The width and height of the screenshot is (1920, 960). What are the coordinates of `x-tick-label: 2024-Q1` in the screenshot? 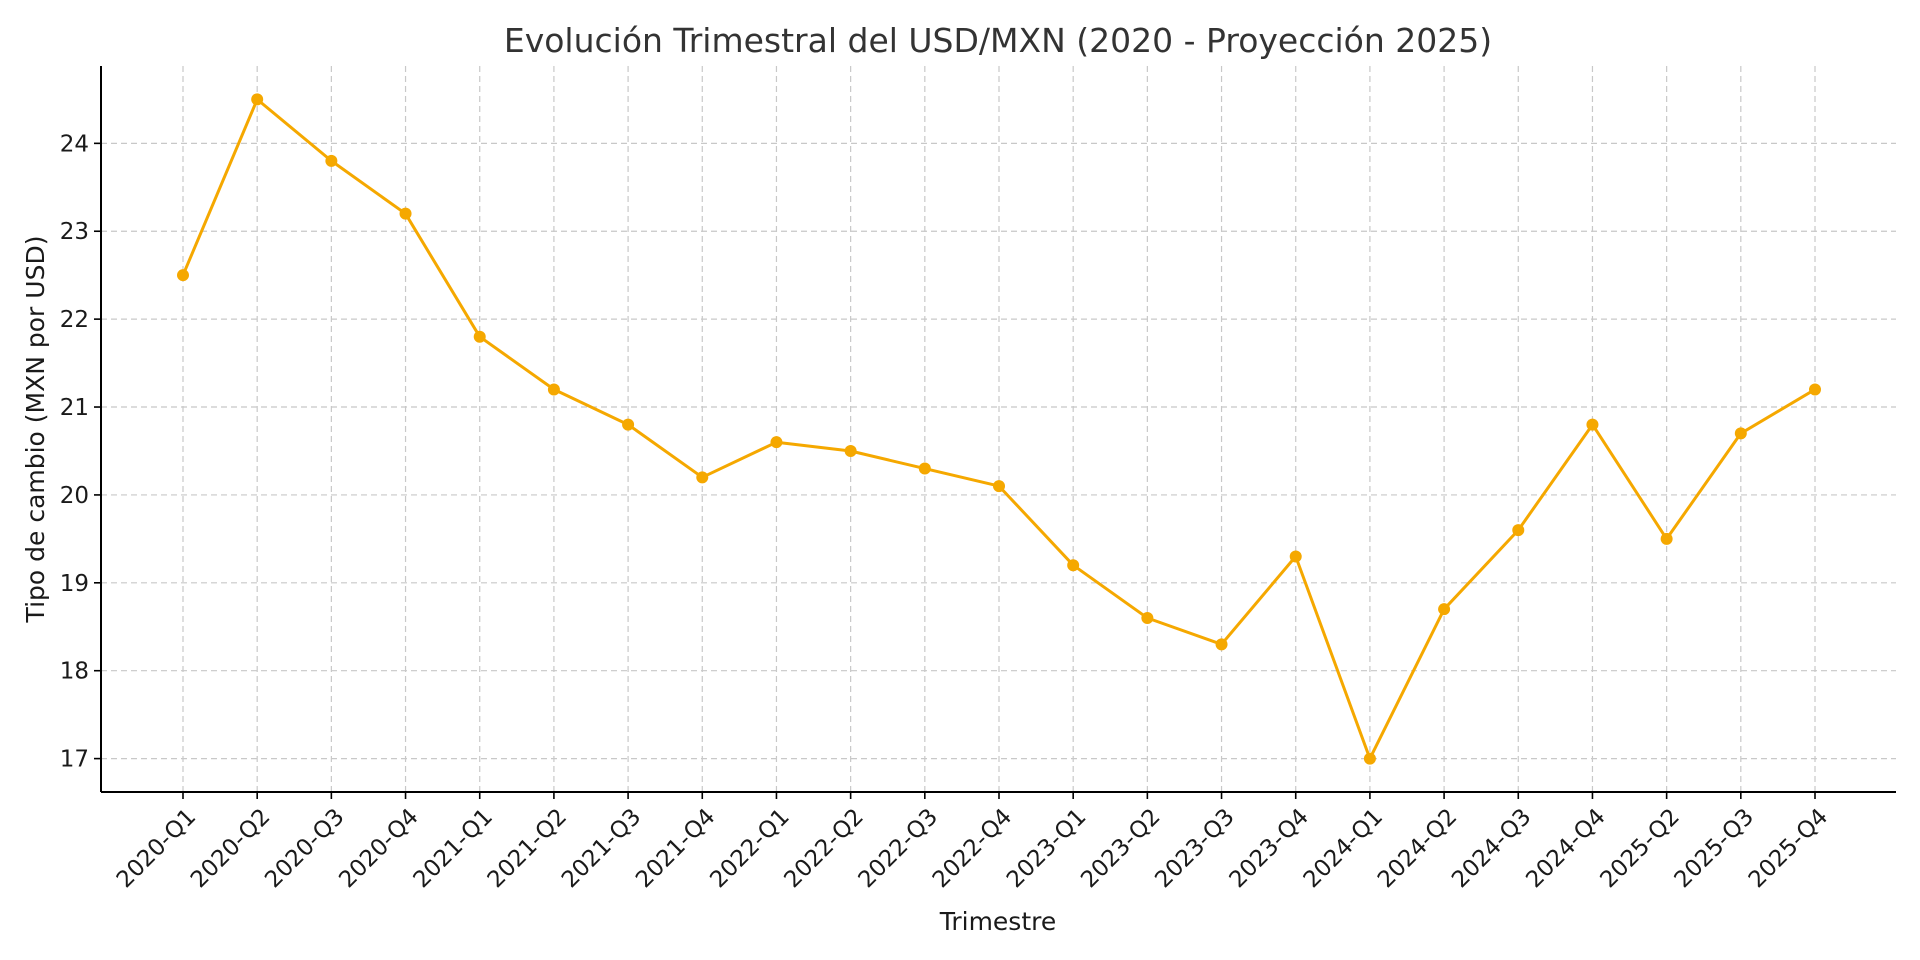 It's located at (1343, 848).